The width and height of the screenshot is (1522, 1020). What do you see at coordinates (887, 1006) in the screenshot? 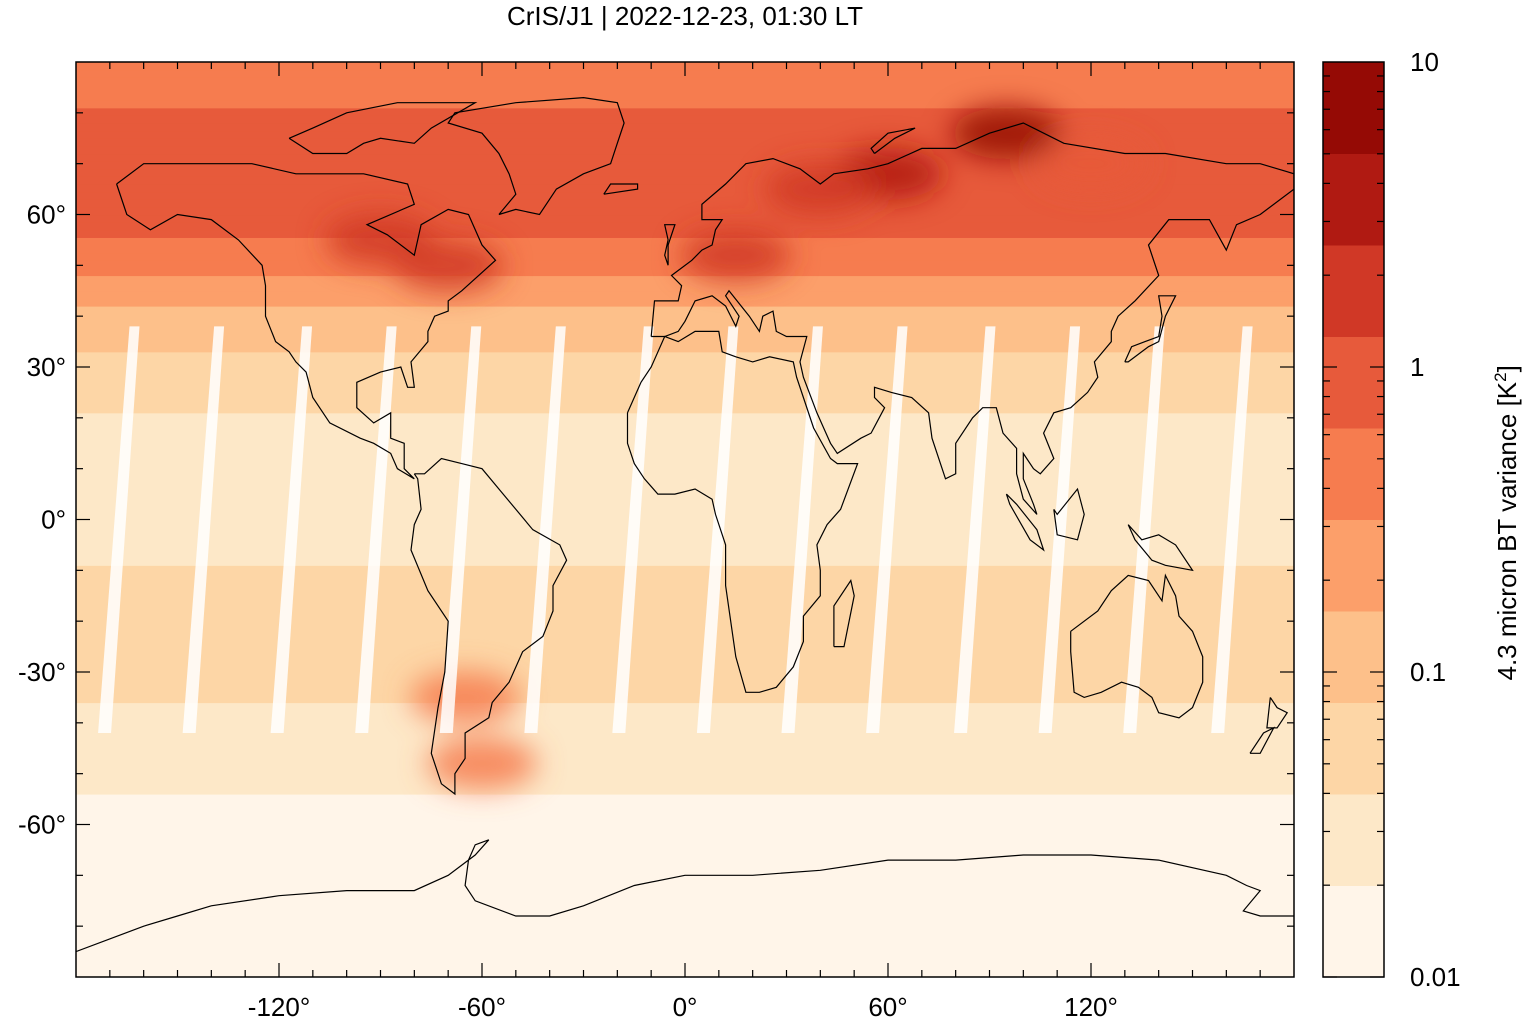
I see `x-tick-label: 60°` at bounding box center [887, 1006].